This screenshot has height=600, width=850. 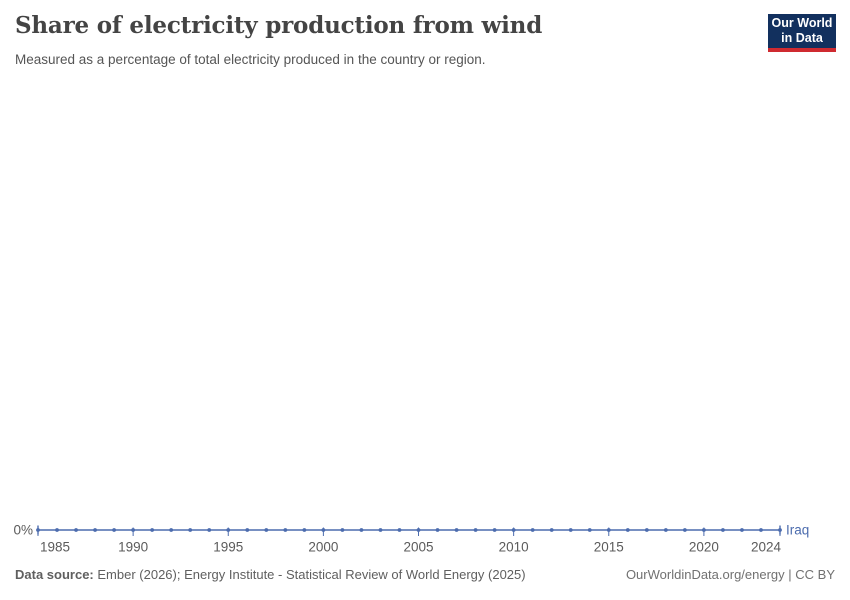 I want to click on owid-logo-line2: in Data, so click(x=802, y=38).